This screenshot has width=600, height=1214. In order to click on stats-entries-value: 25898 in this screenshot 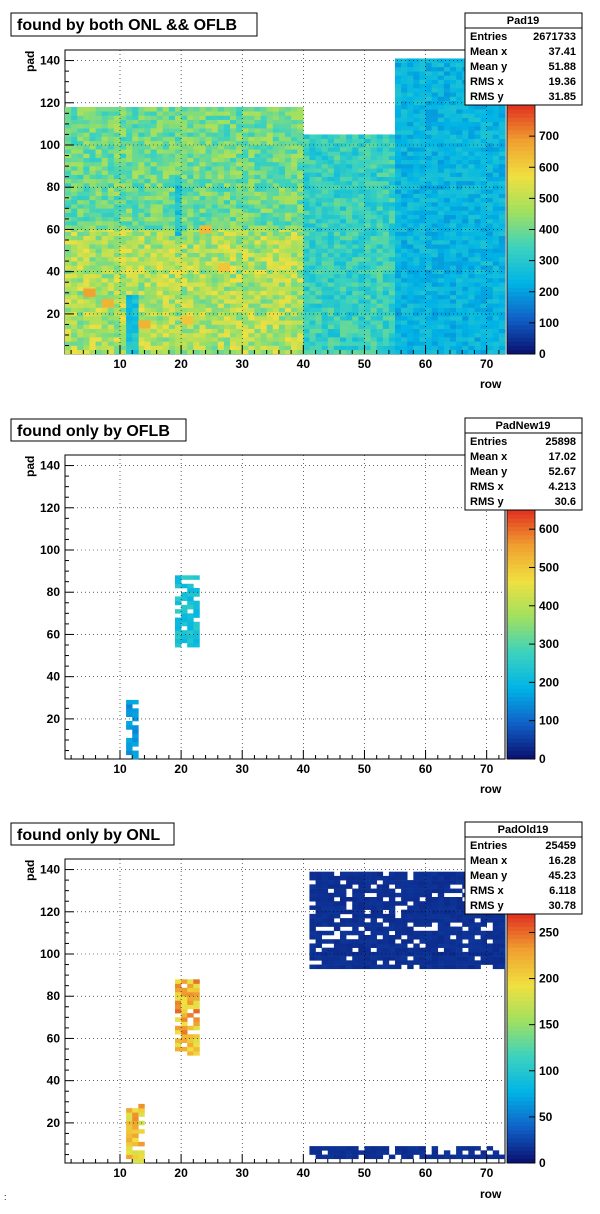, I will do `click(560, 442)`.